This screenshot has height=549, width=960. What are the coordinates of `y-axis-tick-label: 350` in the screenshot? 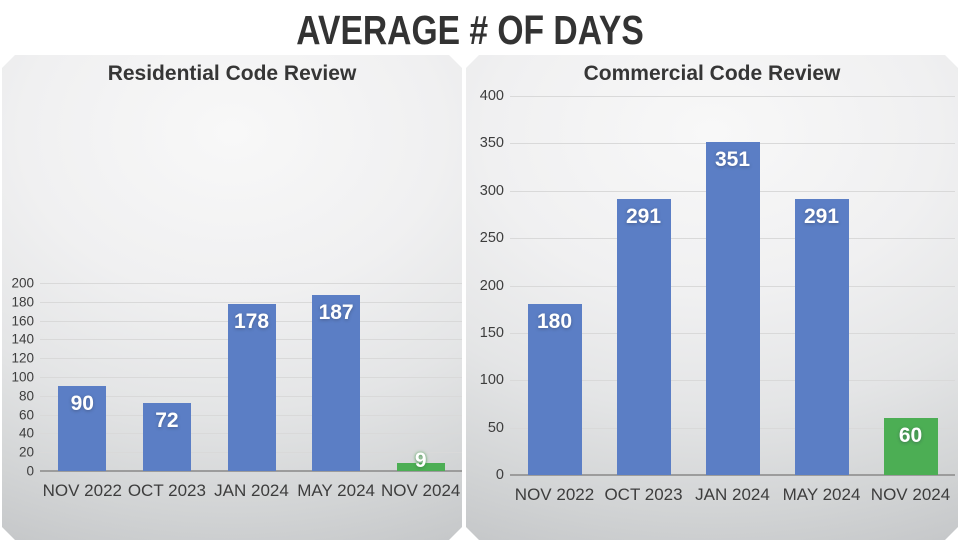 It's located at (491, 143).